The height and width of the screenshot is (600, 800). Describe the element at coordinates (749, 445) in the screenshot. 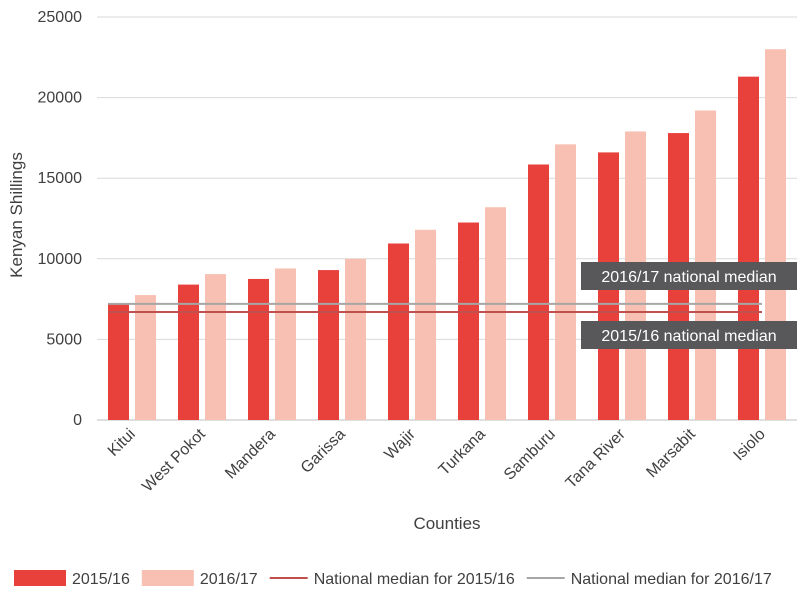

I see `x-tick-label: Isiolo` at that location.